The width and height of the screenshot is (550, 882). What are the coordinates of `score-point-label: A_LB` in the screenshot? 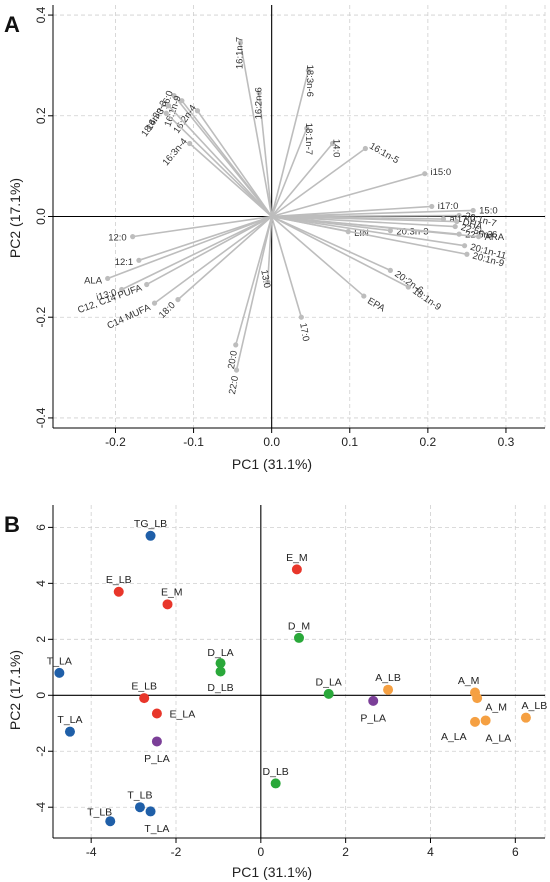 It's located at (535, 706).